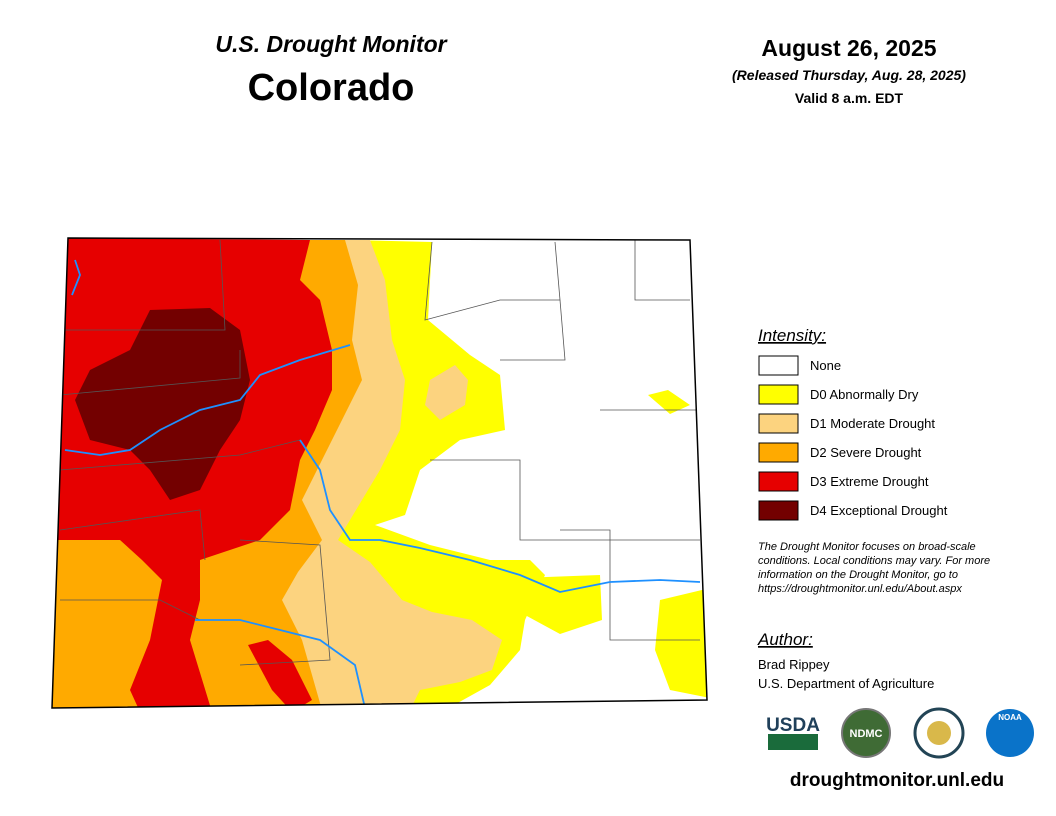  Describe the element at coordinates (864, 394) in the screenshot. I see `legend-label: D0 Abnormally Dry` at that location.